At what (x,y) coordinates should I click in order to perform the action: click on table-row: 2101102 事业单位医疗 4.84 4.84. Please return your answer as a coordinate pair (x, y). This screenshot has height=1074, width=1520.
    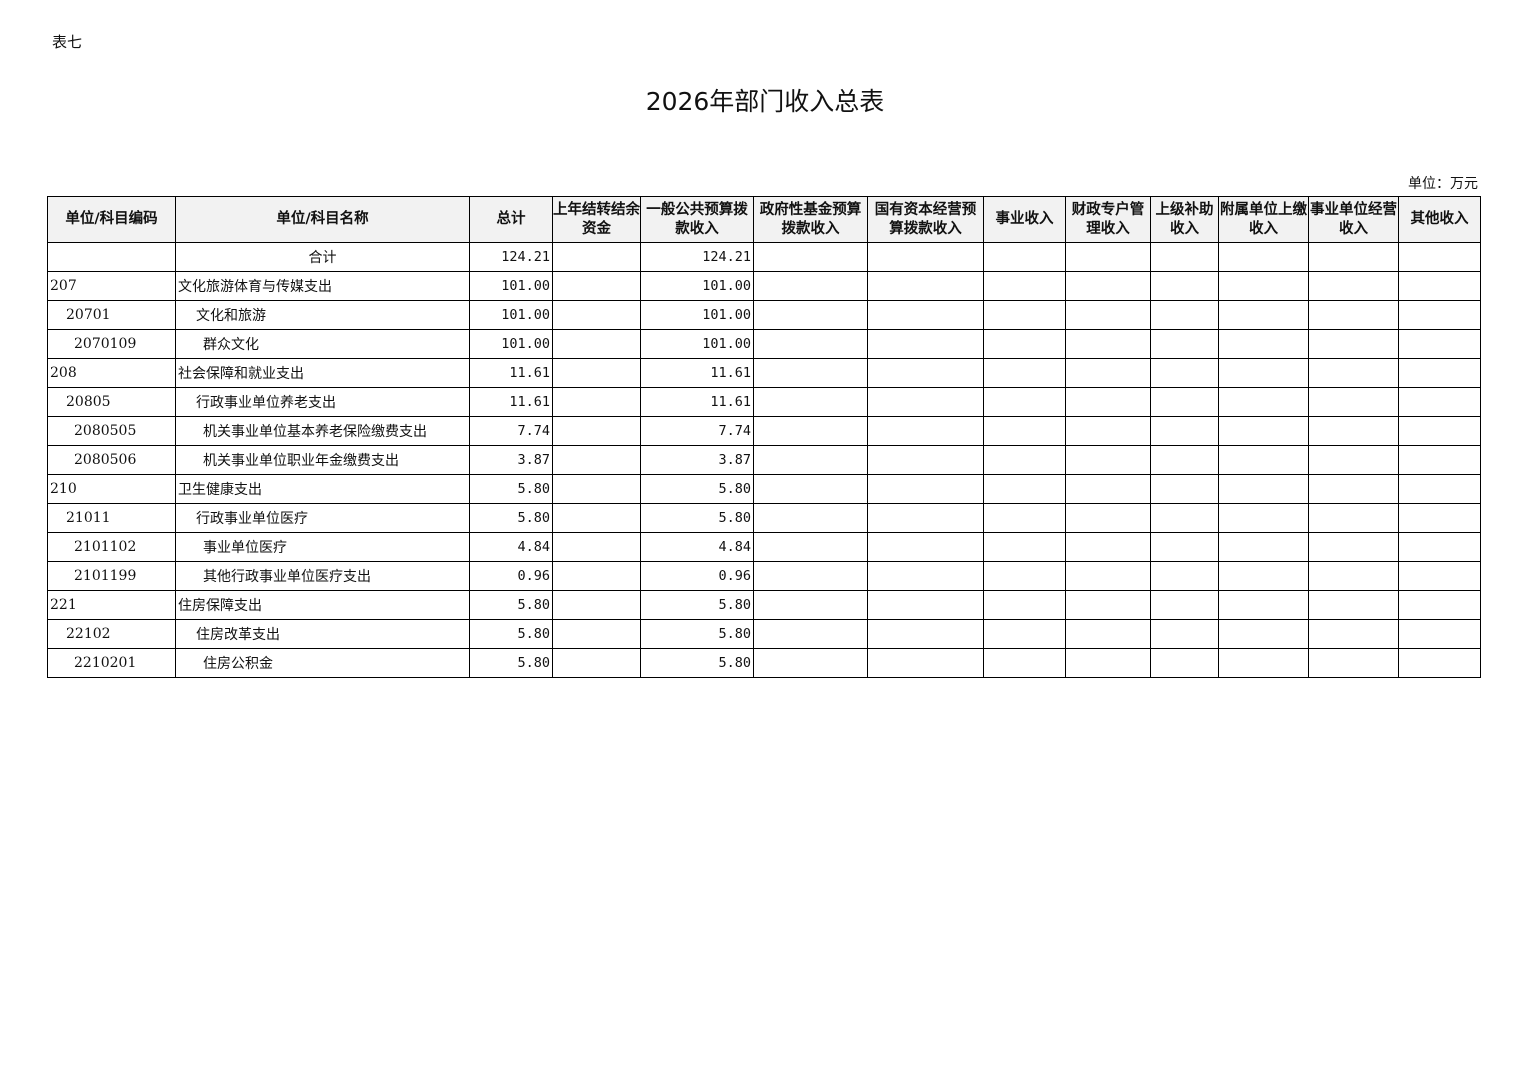
    Looking at the image, I should click on (764, 547).